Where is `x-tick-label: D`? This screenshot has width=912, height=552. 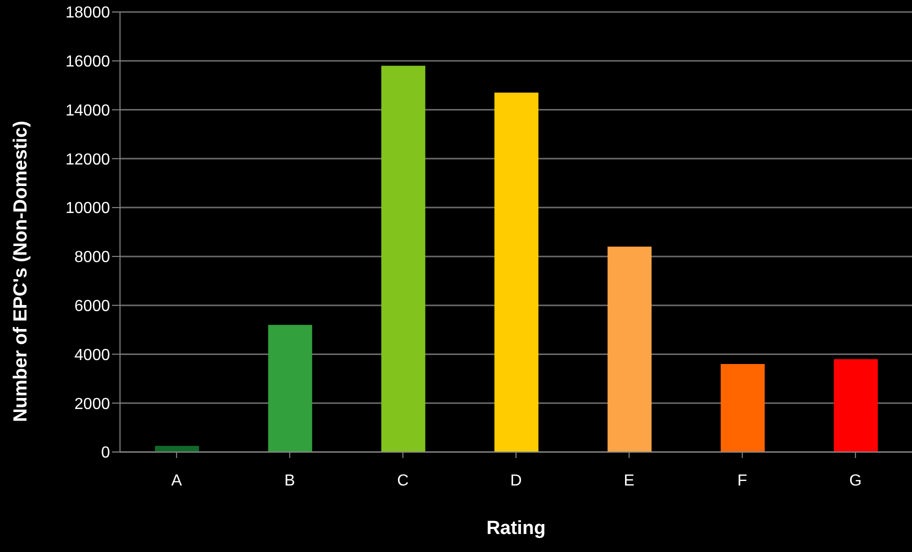
x-tick-label: D is located at coordinates (516, 481).